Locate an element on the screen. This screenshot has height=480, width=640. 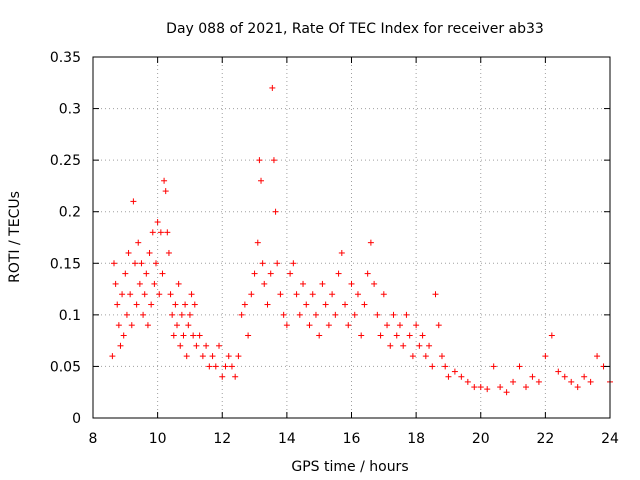
y-tick-label: 0.3 is located at coordinates (70, 110).